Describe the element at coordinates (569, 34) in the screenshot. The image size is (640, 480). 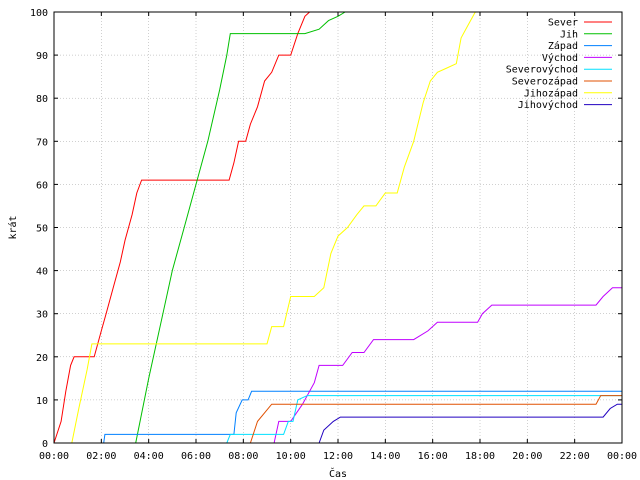
I see `legend-label-jih: Jih` at that location.